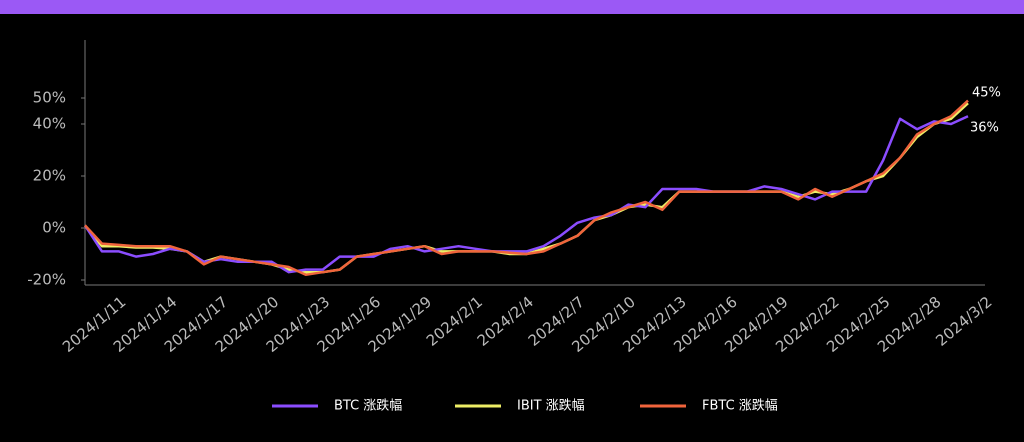 Image resolution: width=1024 pixels, height=442 pixels. Describe the element at coordinates (512, 7) in the screenshot. I see `top-bar` at that location.